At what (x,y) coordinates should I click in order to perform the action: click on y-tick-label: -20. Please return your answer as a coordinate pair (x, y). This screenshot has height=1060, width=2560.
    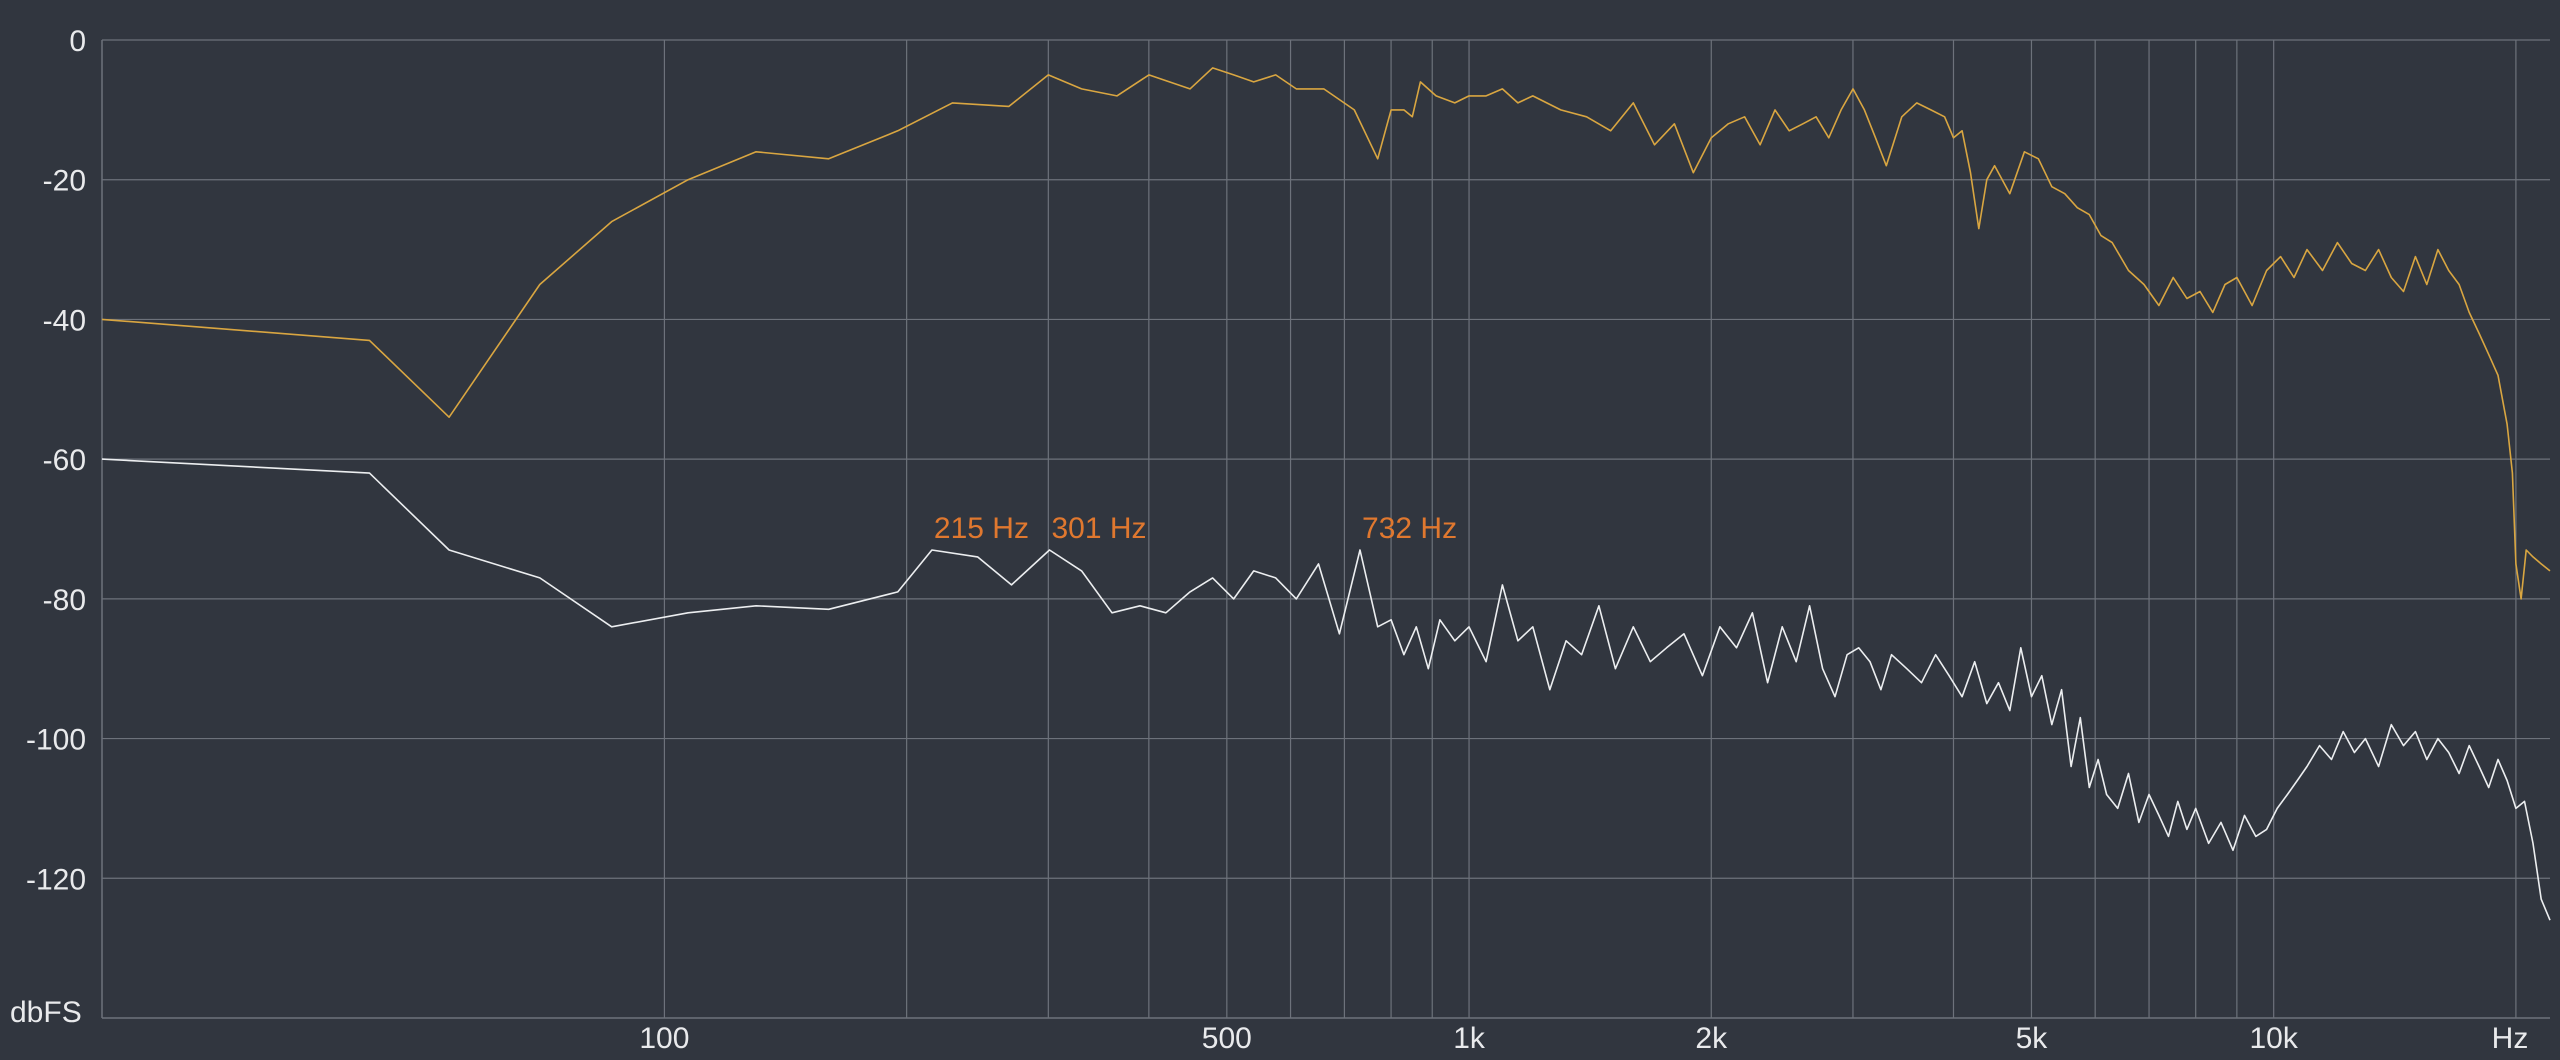
    Looking at the image, I should click on (64, 181).